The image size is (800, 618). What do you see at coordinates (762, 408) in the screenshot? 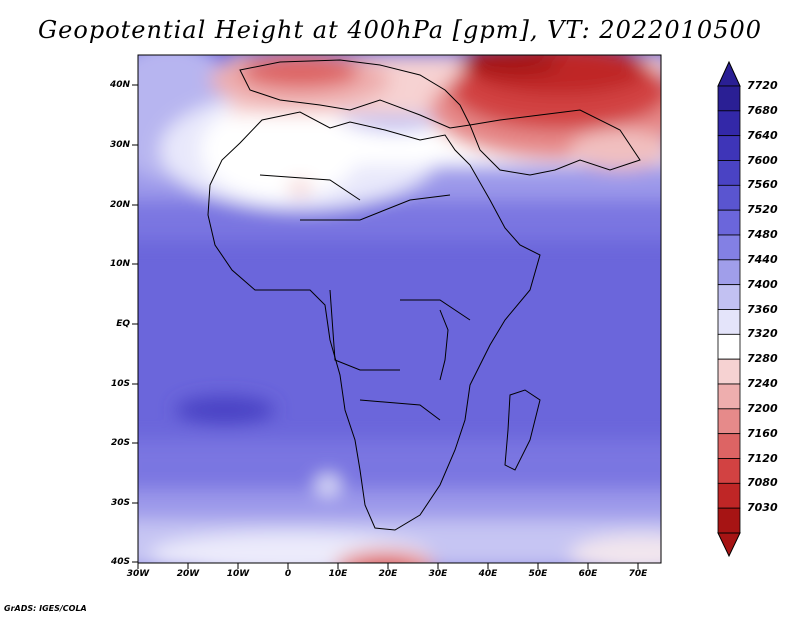
I see `colorbar-label: 7200` at bounding box center [762, 408].